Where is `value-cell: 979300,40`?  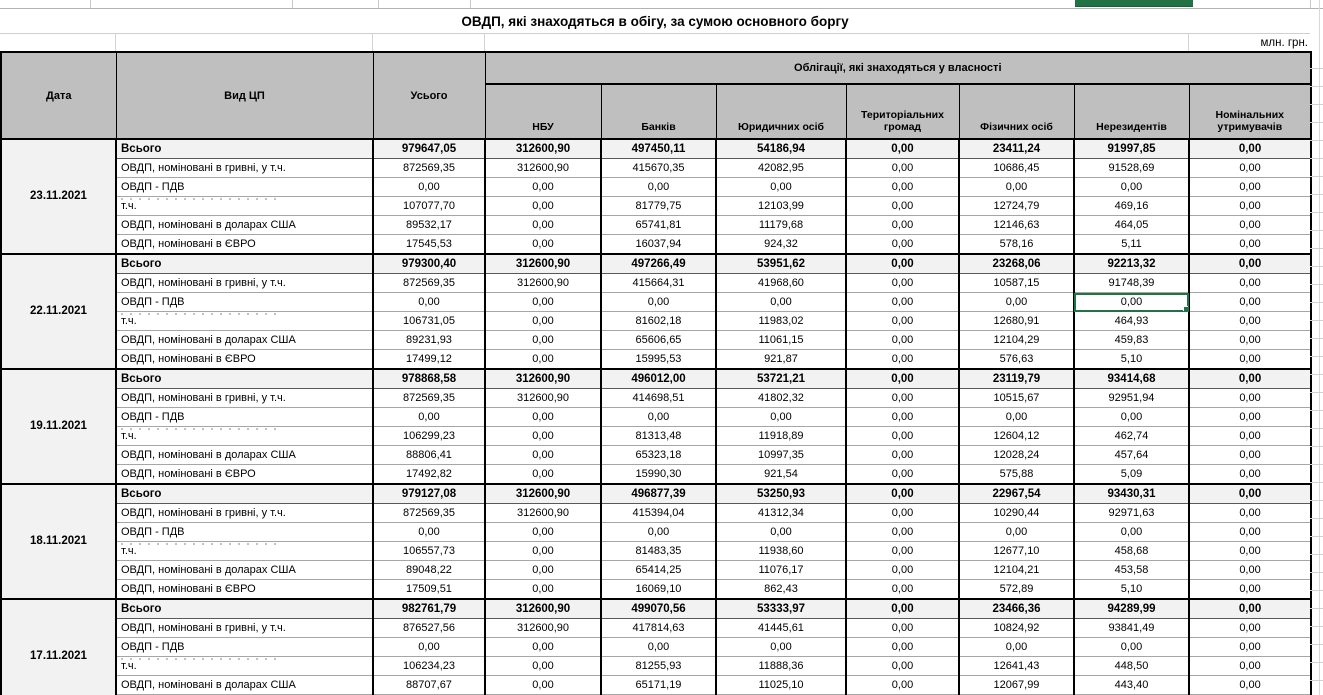 value-cell: 979300,40 is located at coordinates (429, 263).